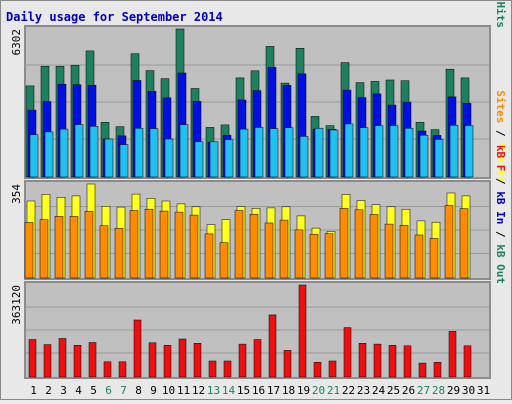  I want to click on side-legend-part: kB F, so click(500, 158).